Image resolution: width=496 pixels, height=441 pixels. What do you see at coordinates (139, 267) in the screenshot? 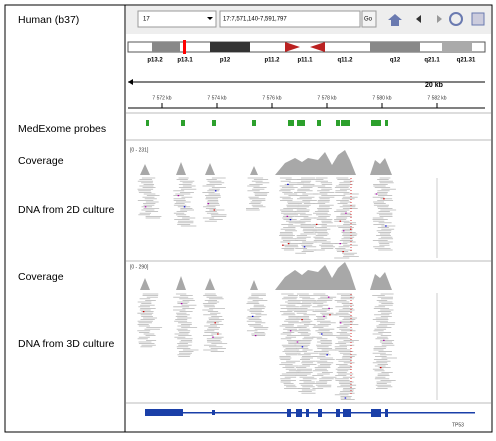
I see `coverage-range: [0 - 290]` at bounding box center [139, 267].